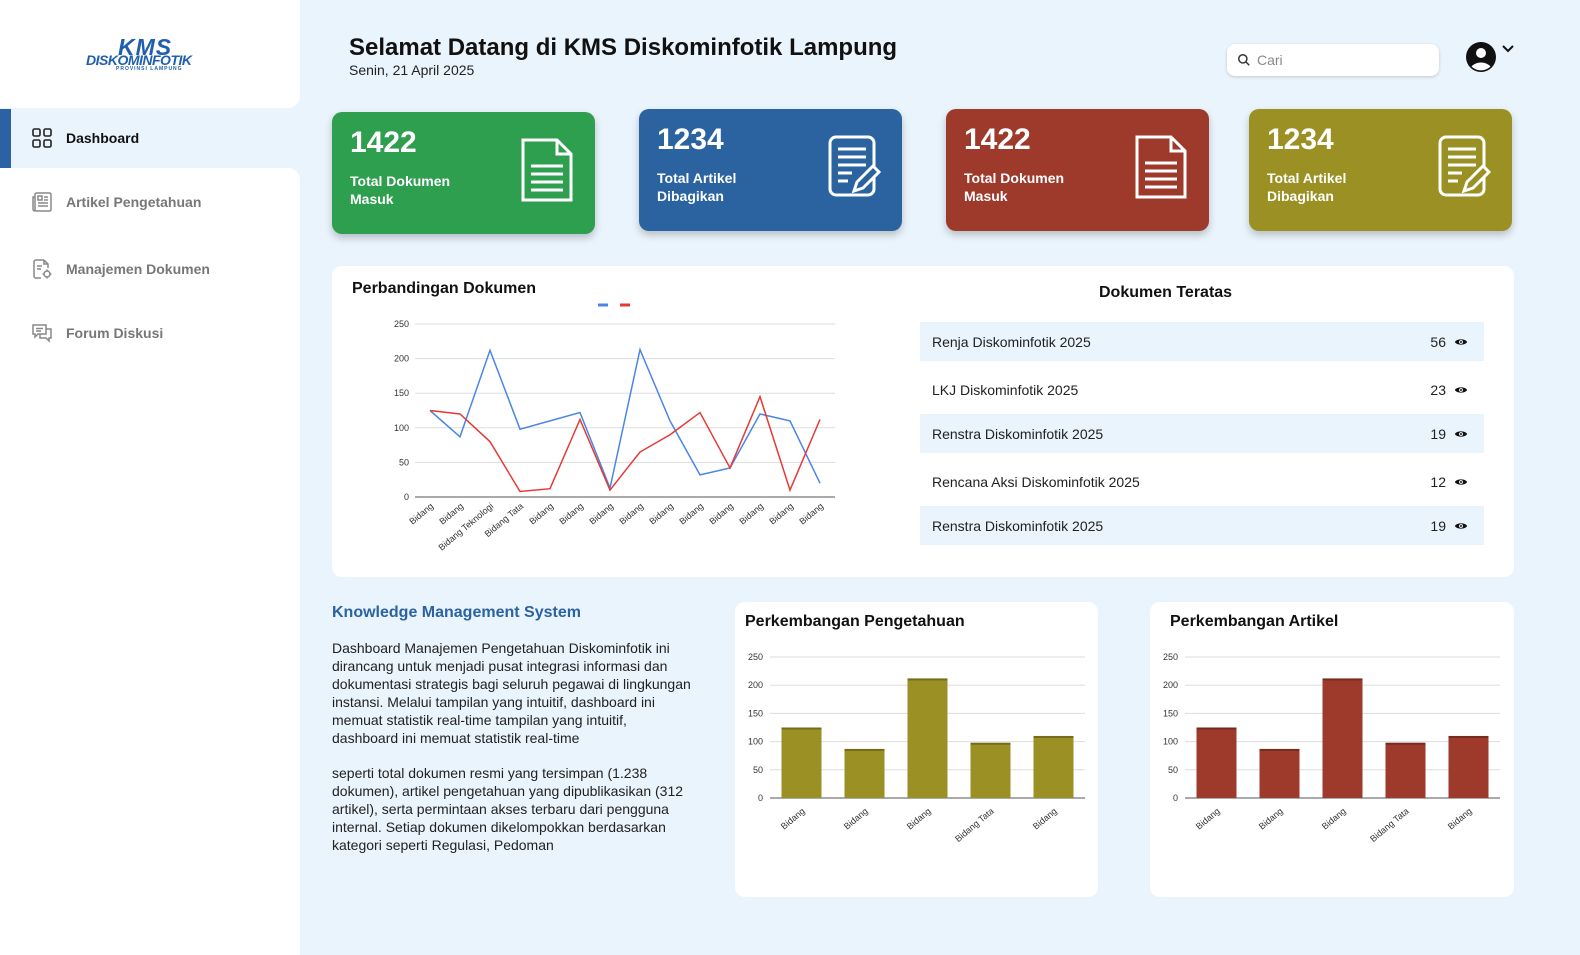 This screenshot has width=1580, height=955. Describe the element at coordinates (1438, 481) in the screenshot. I see `top-doc-count: 12` at that location.